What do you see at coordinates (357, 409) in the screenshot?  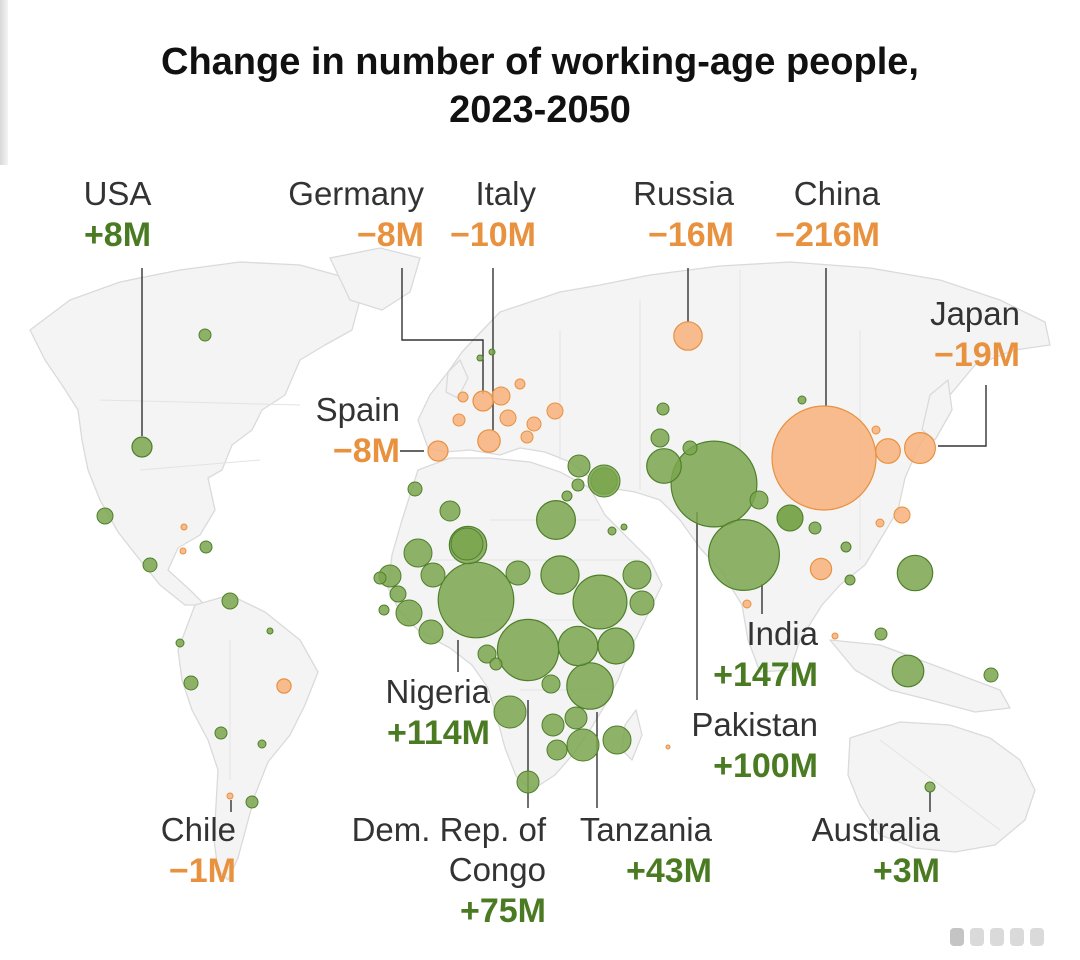 I see `spain-name: Spain` at bounding box center [357, 409].